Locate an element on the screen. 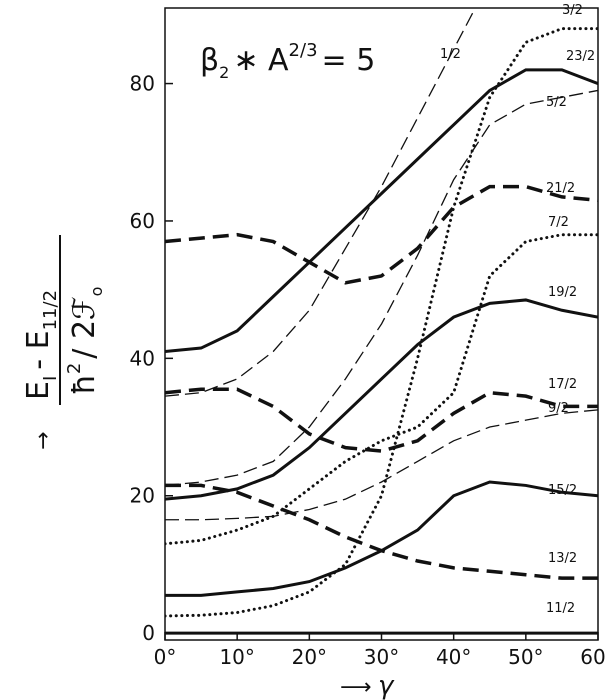 This screenshot has height=700, width=607. annotation-part: 2 is located at coordinates (224, 72).